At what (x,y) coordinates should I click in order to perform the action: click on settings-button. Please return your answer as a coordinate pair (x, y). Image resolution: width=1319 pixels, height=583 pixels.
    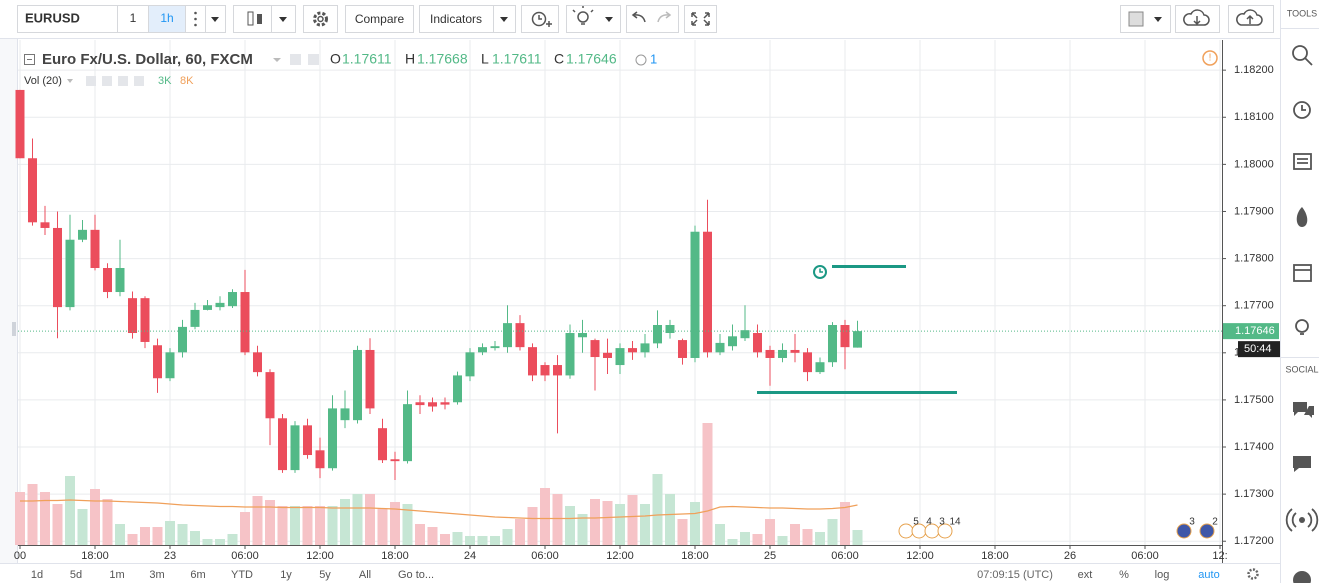
    Looking at the image, I should click on (320, 19).